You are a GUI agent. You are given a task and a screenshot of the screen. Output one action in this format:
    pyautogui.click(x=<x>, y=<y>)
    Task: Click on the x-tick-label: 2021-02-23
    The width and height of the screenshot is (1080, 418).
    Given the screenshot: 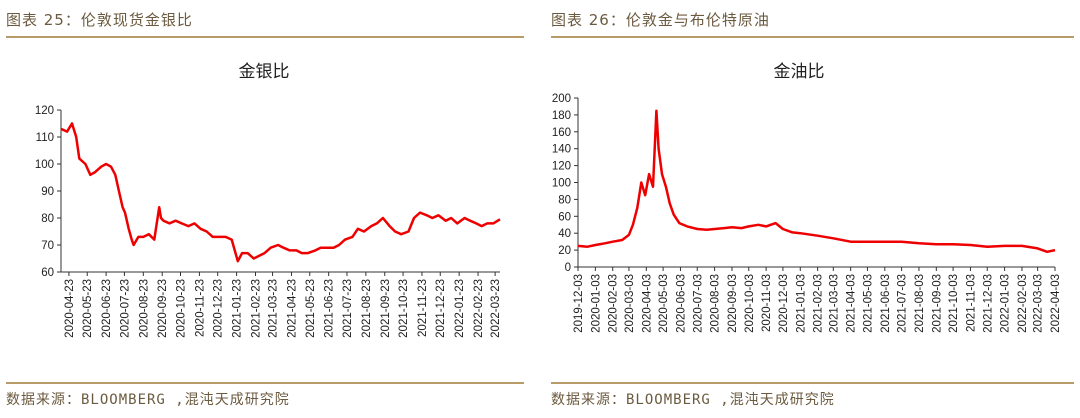 What is the action you would take?
    pyautogui.click(x=257, y=308)
    